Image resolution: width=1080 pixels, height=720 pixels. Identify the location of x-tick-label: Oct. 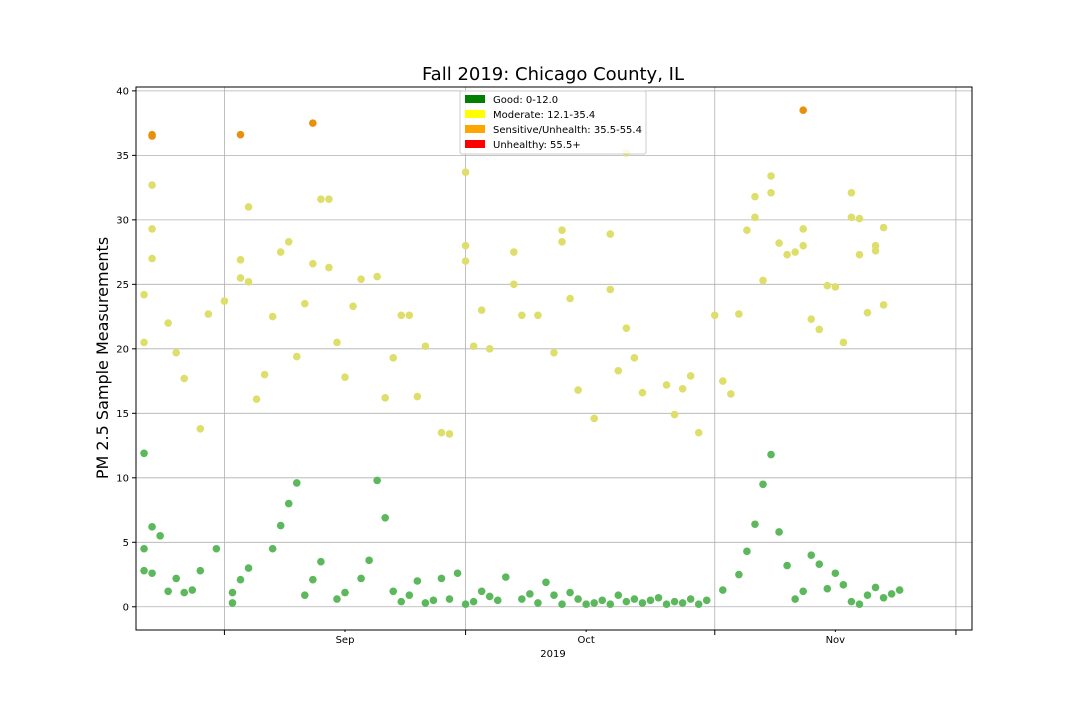
(586, 640).